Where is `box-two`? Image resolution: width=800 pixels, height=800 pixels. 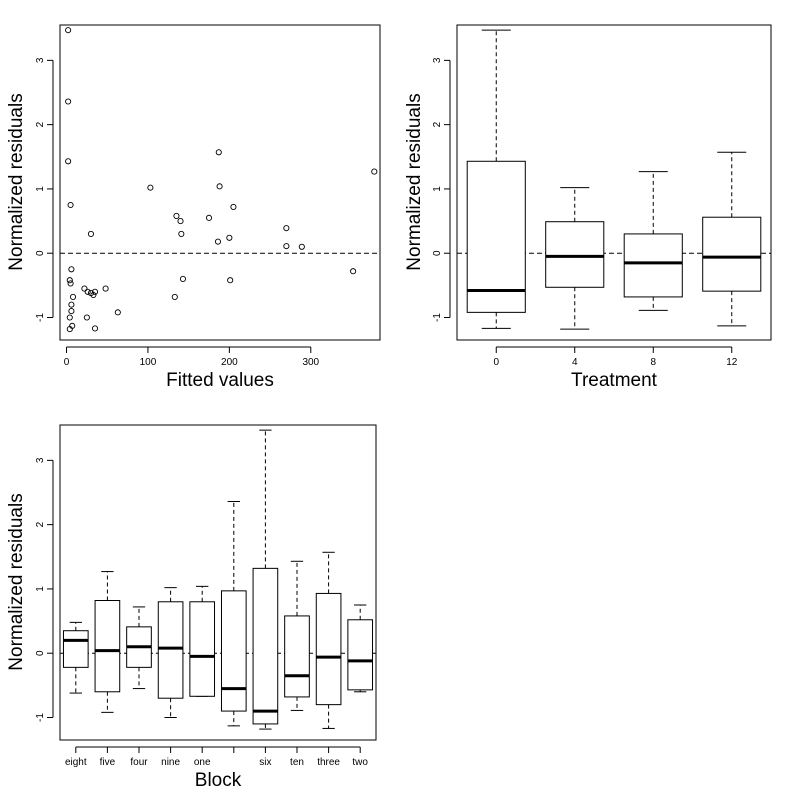 box-two is located at coordinates (360, 648).